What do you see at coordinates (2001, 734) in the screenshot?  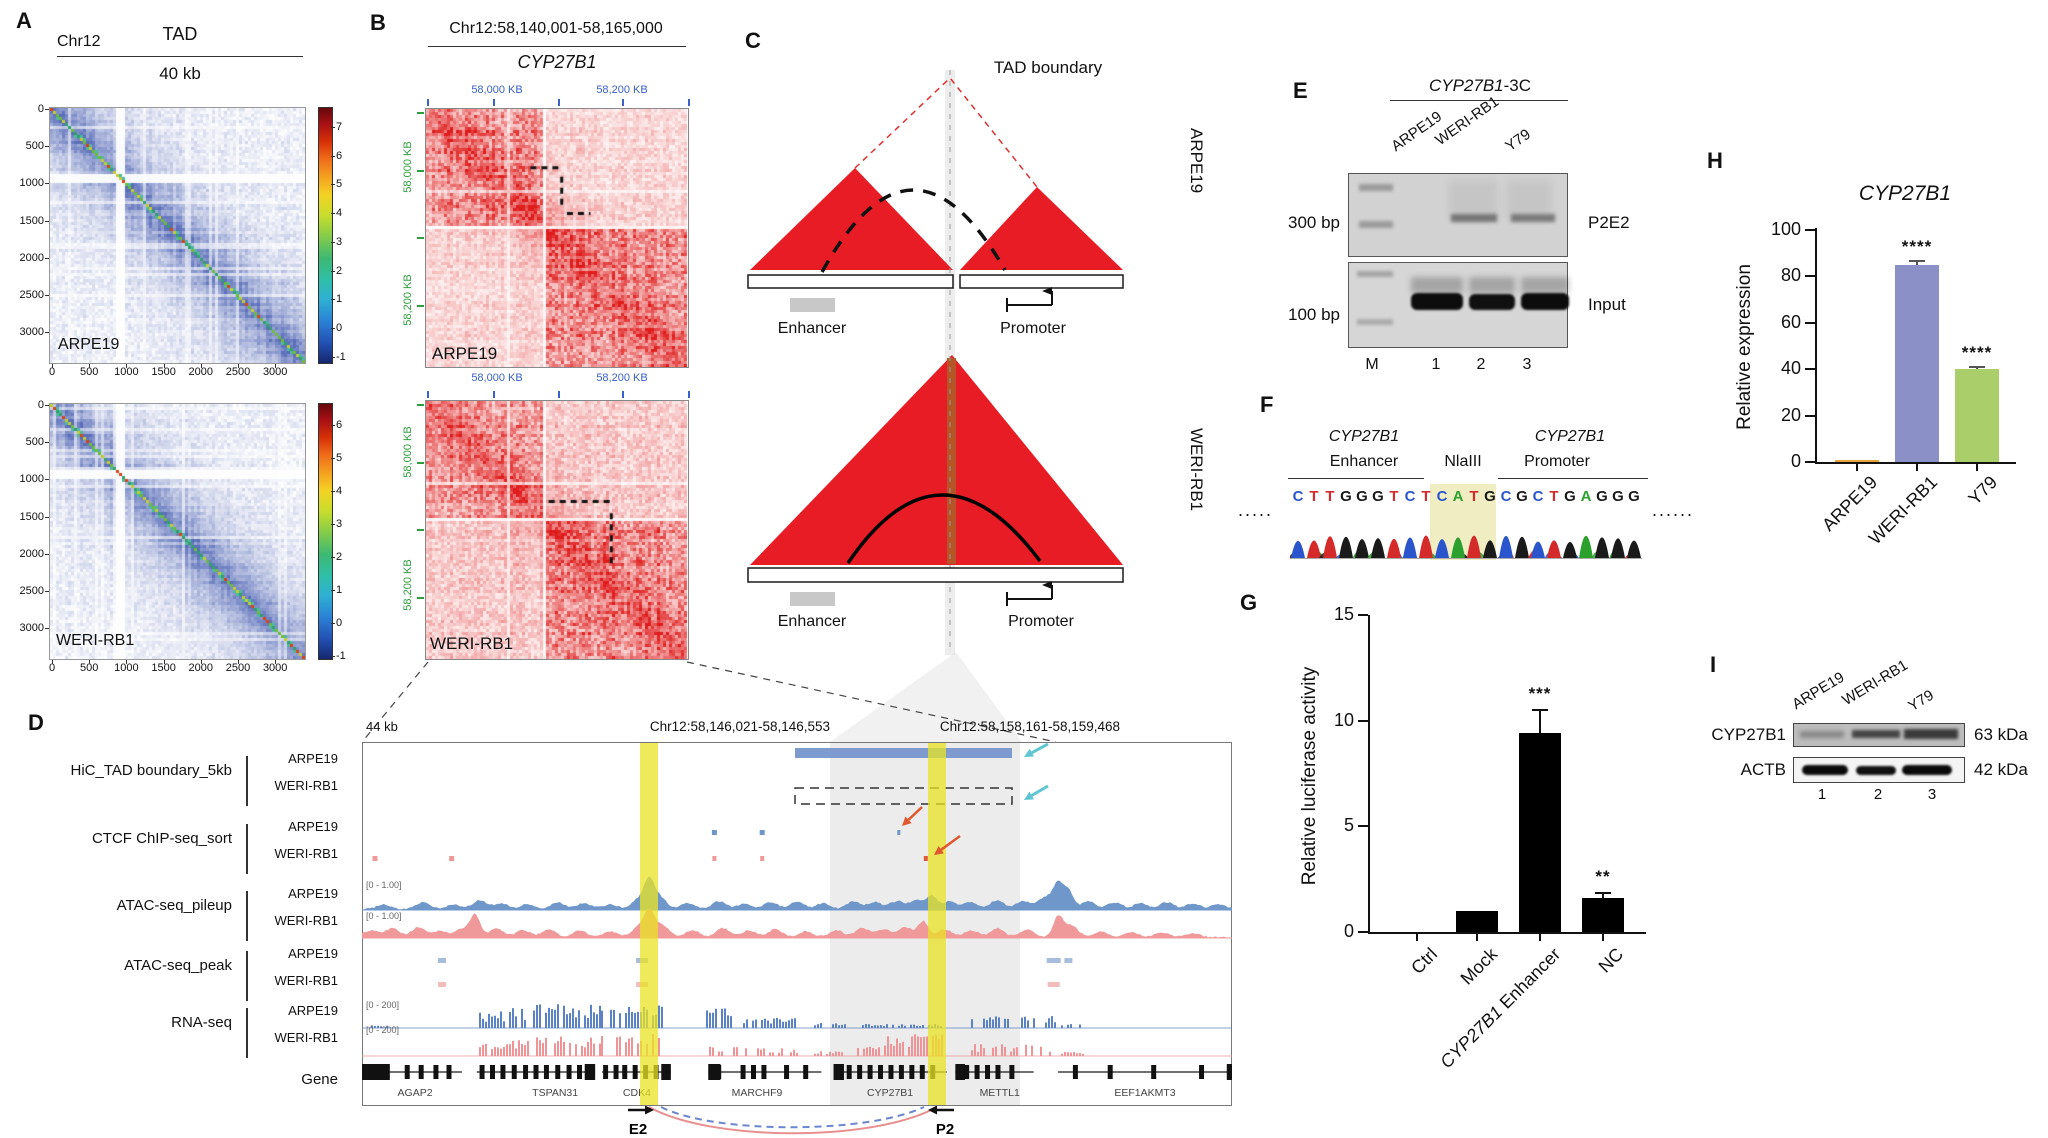 I see `i-size-label: 63 kDa` at bounding box center [2001, 734].